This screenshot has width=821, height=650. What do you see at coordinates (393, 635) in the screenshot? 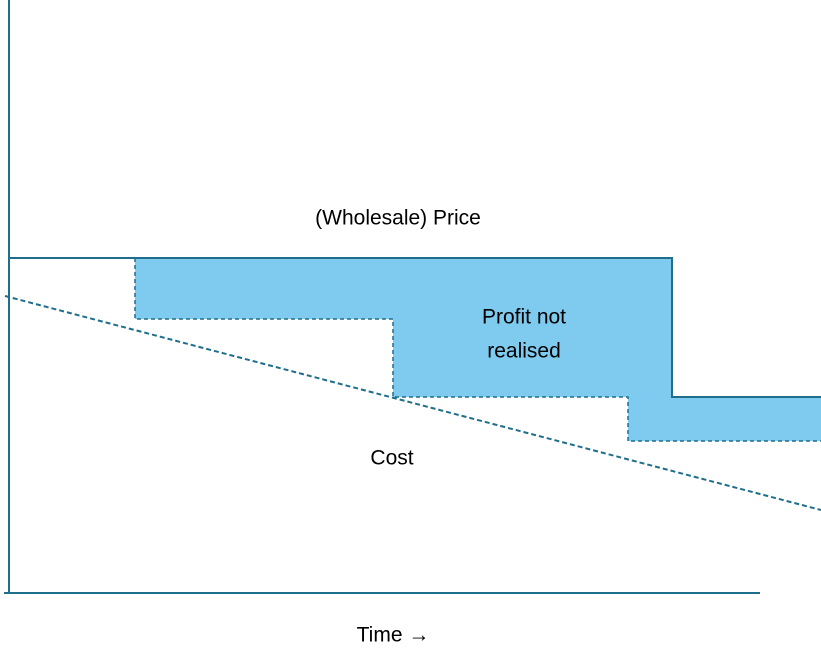
I see `time-axis-label: Time →` at bounding box center [393, 635].